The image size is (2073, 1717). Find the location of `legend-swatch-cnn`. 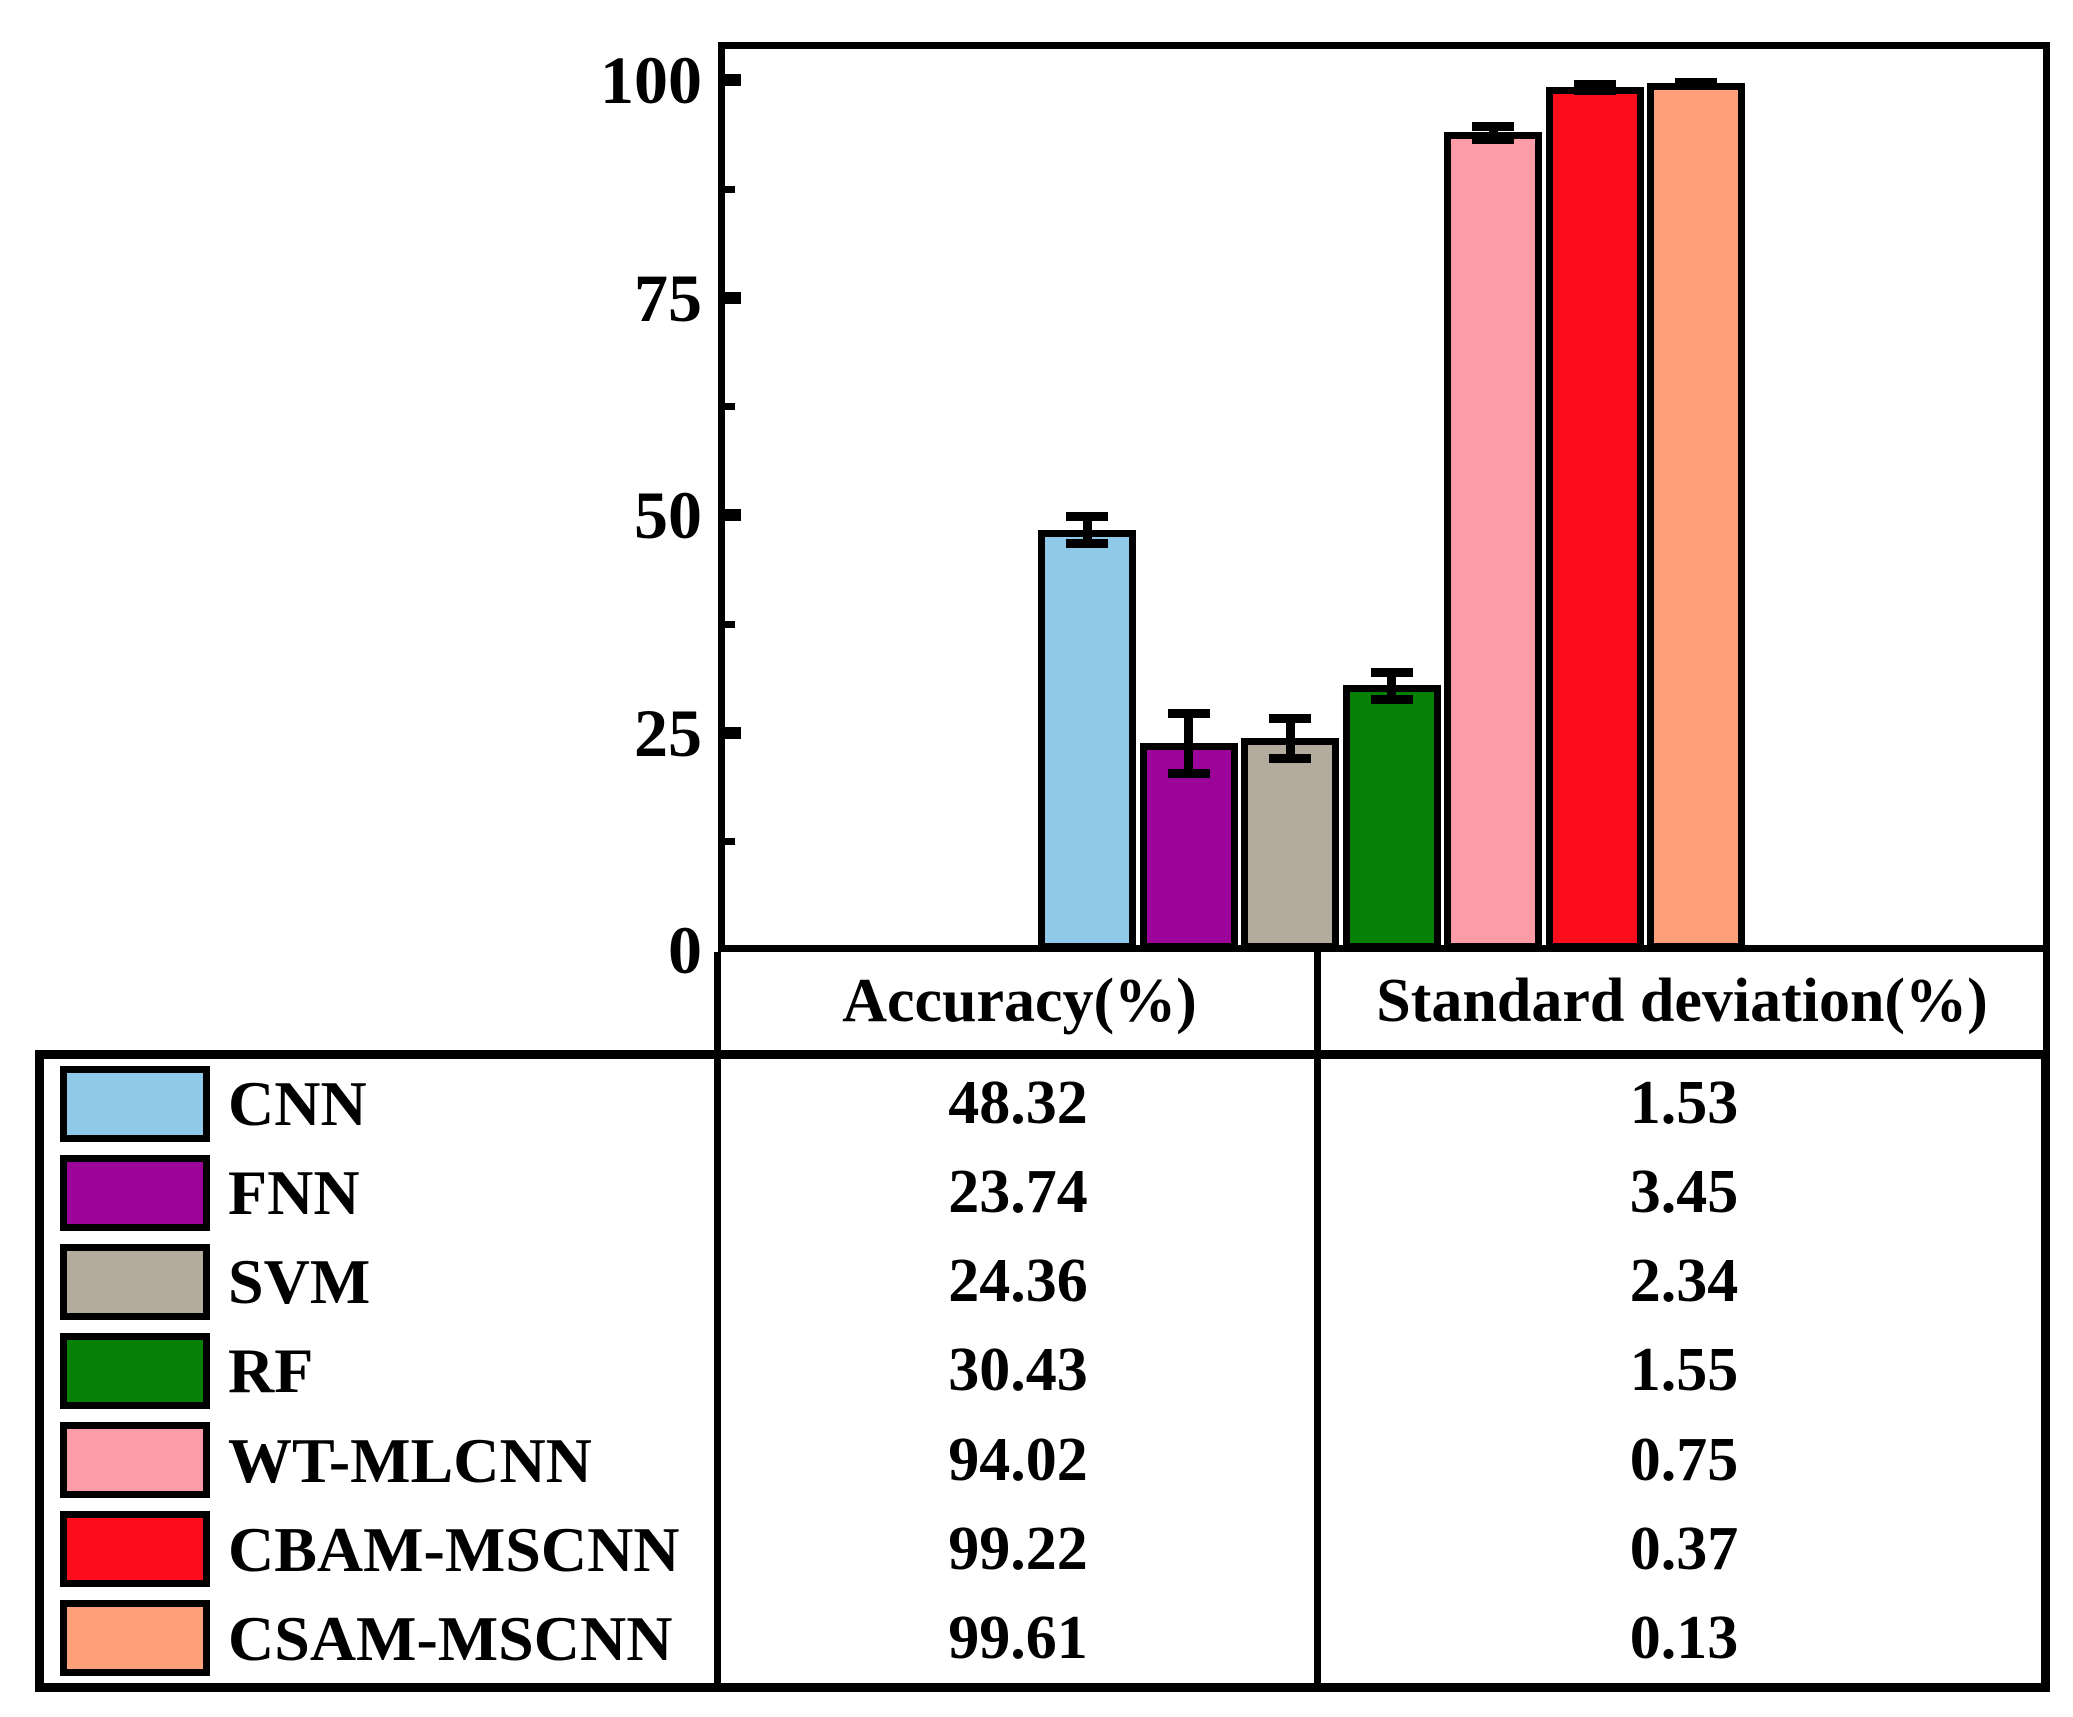

legend-swatch-cnn is located at coordinates (135, 1103).